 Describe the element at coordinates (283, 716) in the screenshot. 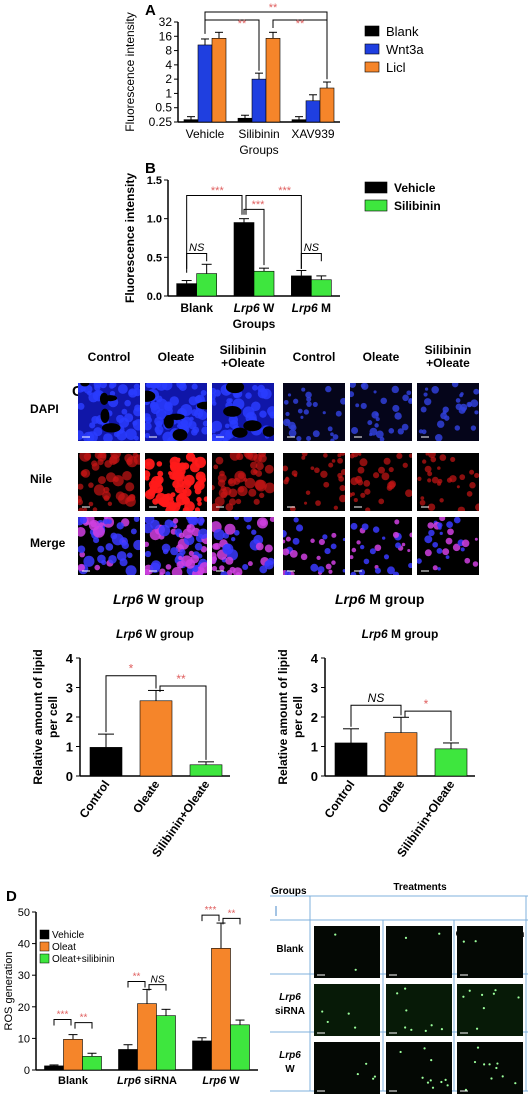

I see `y-axis-label-line1: Relative amount of lipid` at that location.